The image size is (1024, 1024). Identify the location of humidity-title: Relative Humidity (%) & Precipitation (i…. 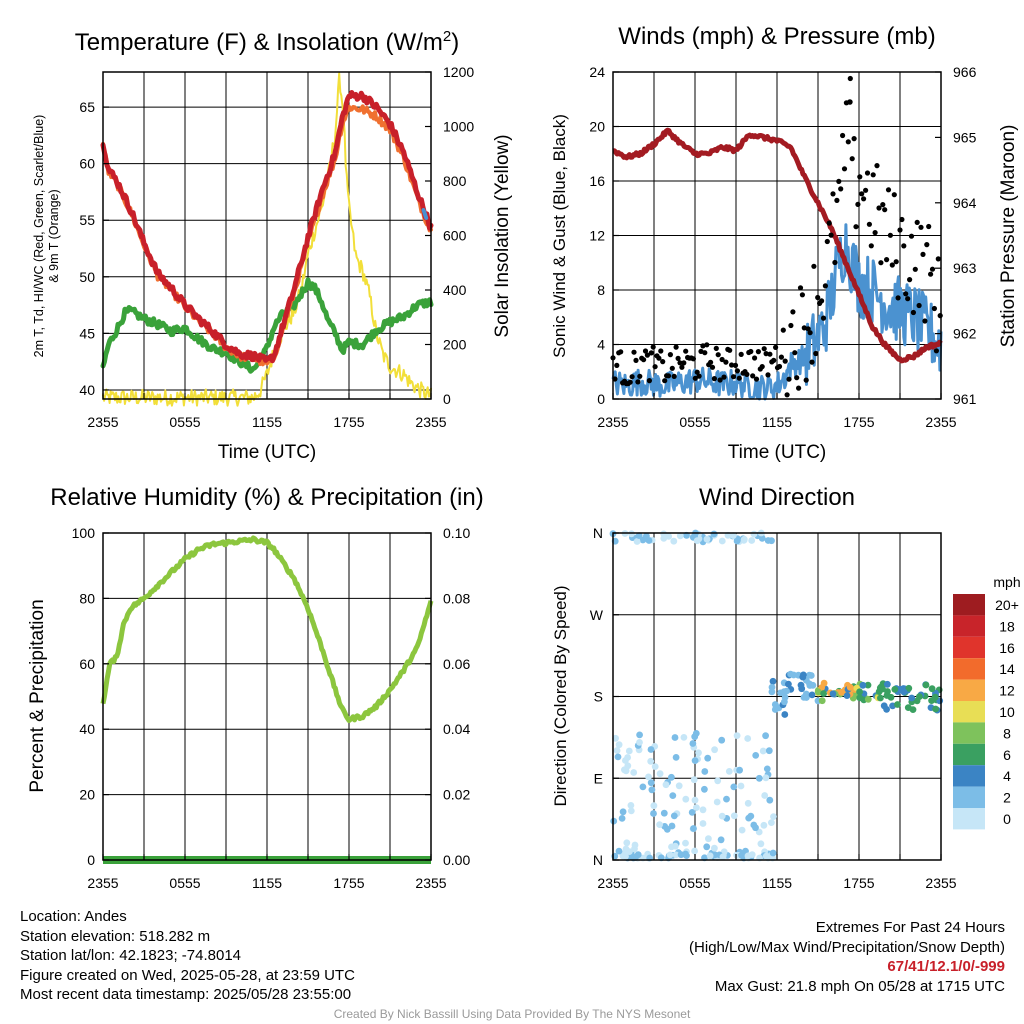
(266, 497).